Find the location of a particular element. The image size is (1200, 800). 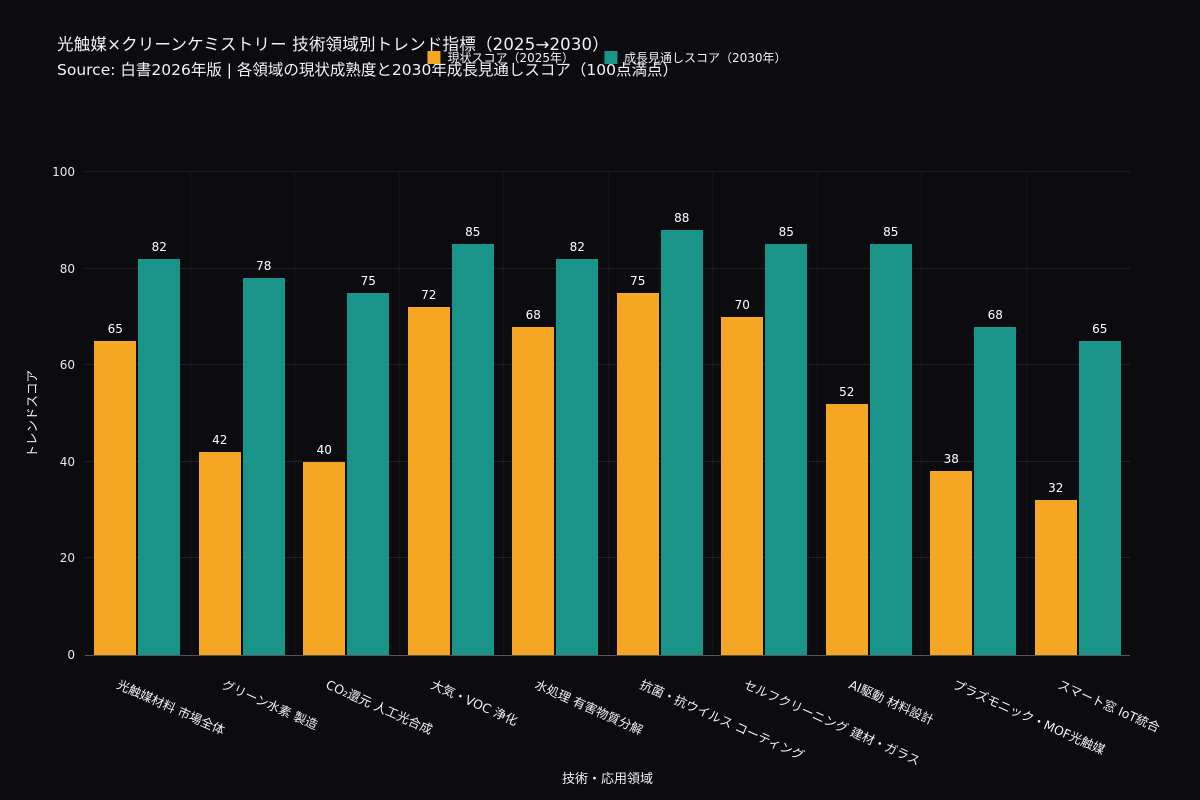

y-tick-label: 80 is located at coordinates (67, 268).